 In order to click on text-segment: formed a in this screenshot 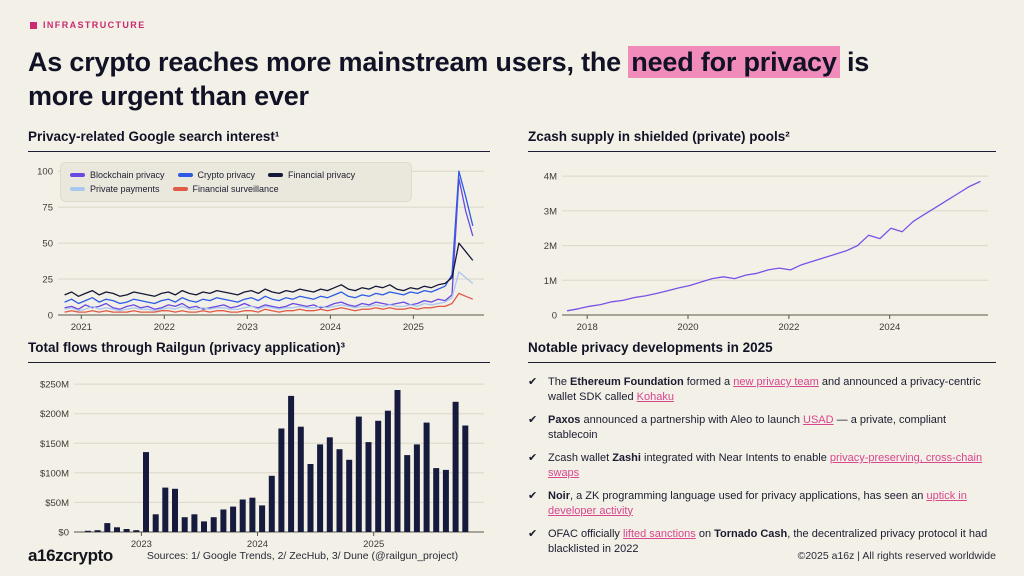, I will do `click(708, 382)`.